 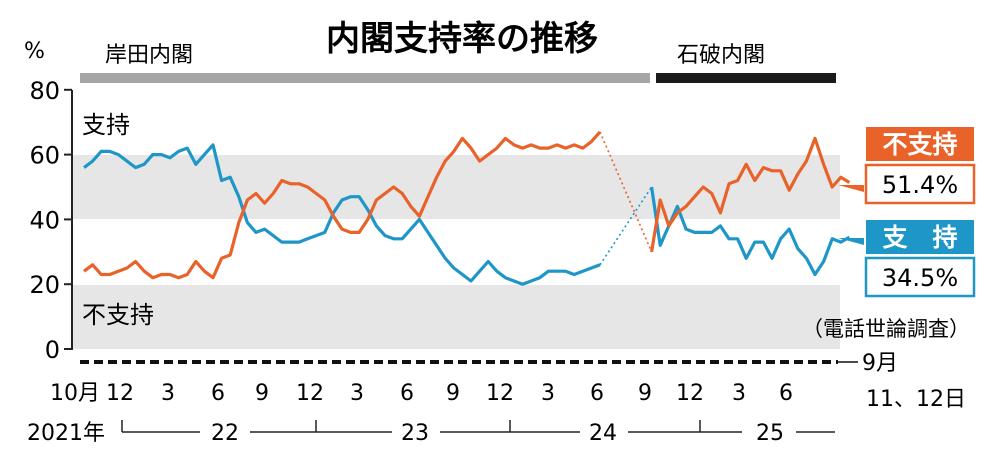 I want to click on disapprove-inline-label: 不支持, so click(x=118, y=315).